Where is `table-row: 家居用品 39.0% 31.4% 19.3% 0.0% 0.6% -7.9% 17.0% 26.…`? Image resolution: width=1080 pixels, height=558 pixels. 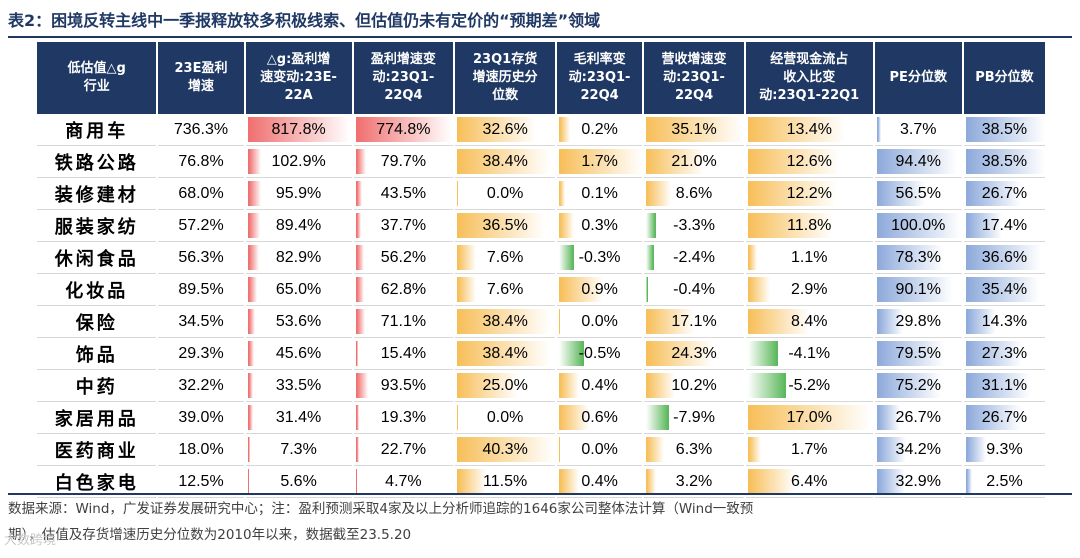 table-row: 家居用品 39.0% 31.4% 19.3% 0.0% 0.6% -7.9% 17.0% 26.… is located at coordinates (542, 417).